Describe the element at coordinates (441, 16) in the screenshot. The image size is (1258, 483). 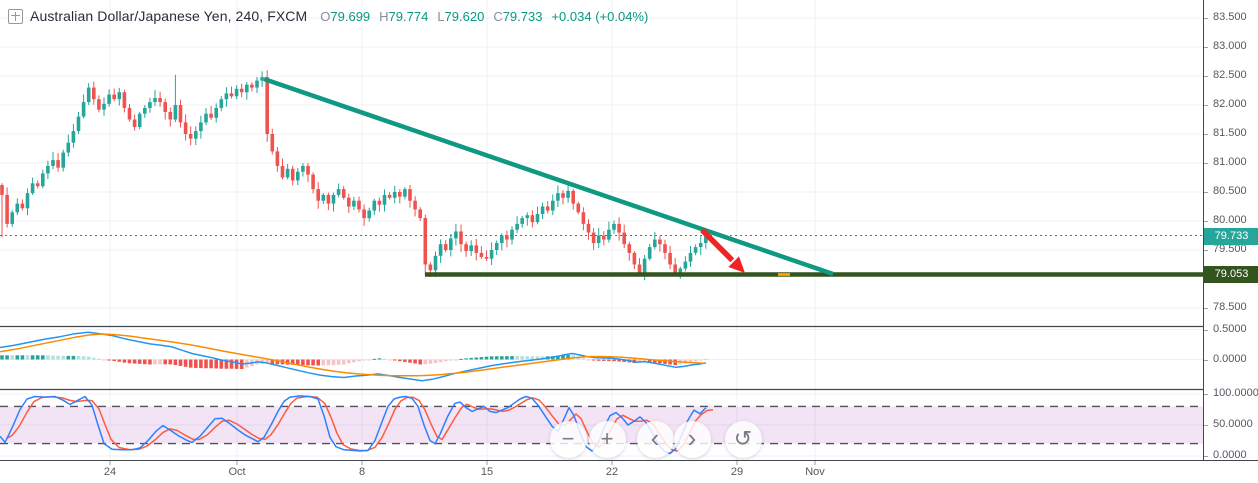
I see `low-label: L` at that location.